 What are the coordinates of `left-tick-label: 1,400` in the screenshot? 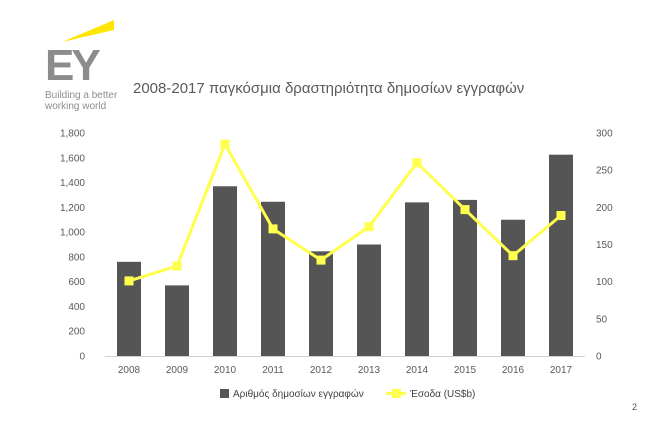 It's located at (72, 183).